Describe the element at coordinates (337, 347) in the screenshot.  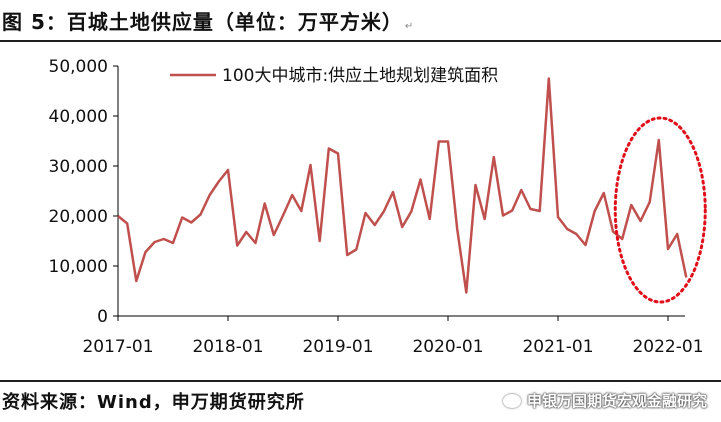
I see `x-tick-label: 2019-01` at that location.